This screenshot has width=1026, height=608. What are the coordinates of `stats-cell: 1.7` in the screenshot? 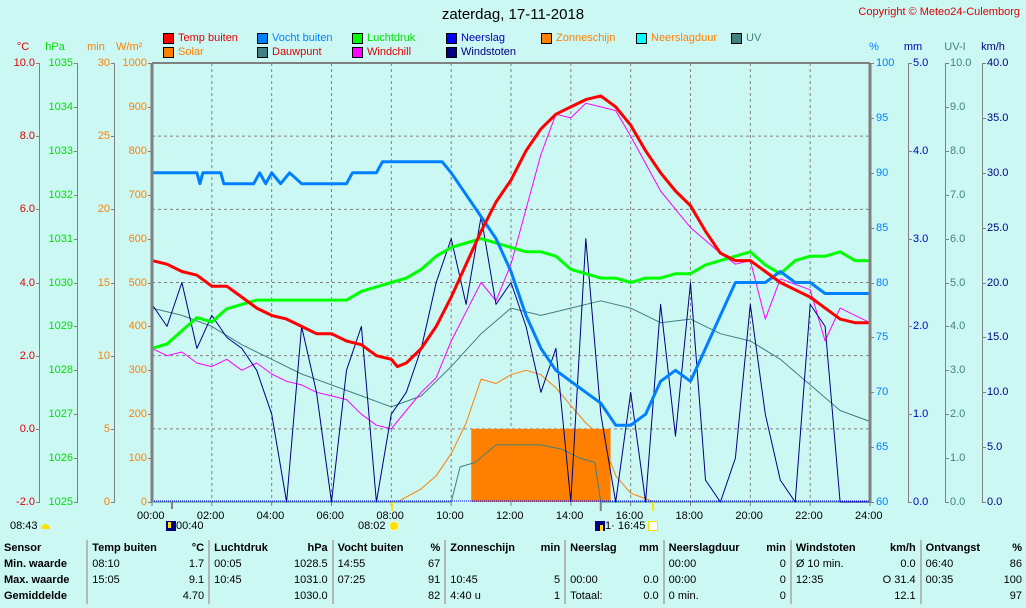 It's located at (196, 564).